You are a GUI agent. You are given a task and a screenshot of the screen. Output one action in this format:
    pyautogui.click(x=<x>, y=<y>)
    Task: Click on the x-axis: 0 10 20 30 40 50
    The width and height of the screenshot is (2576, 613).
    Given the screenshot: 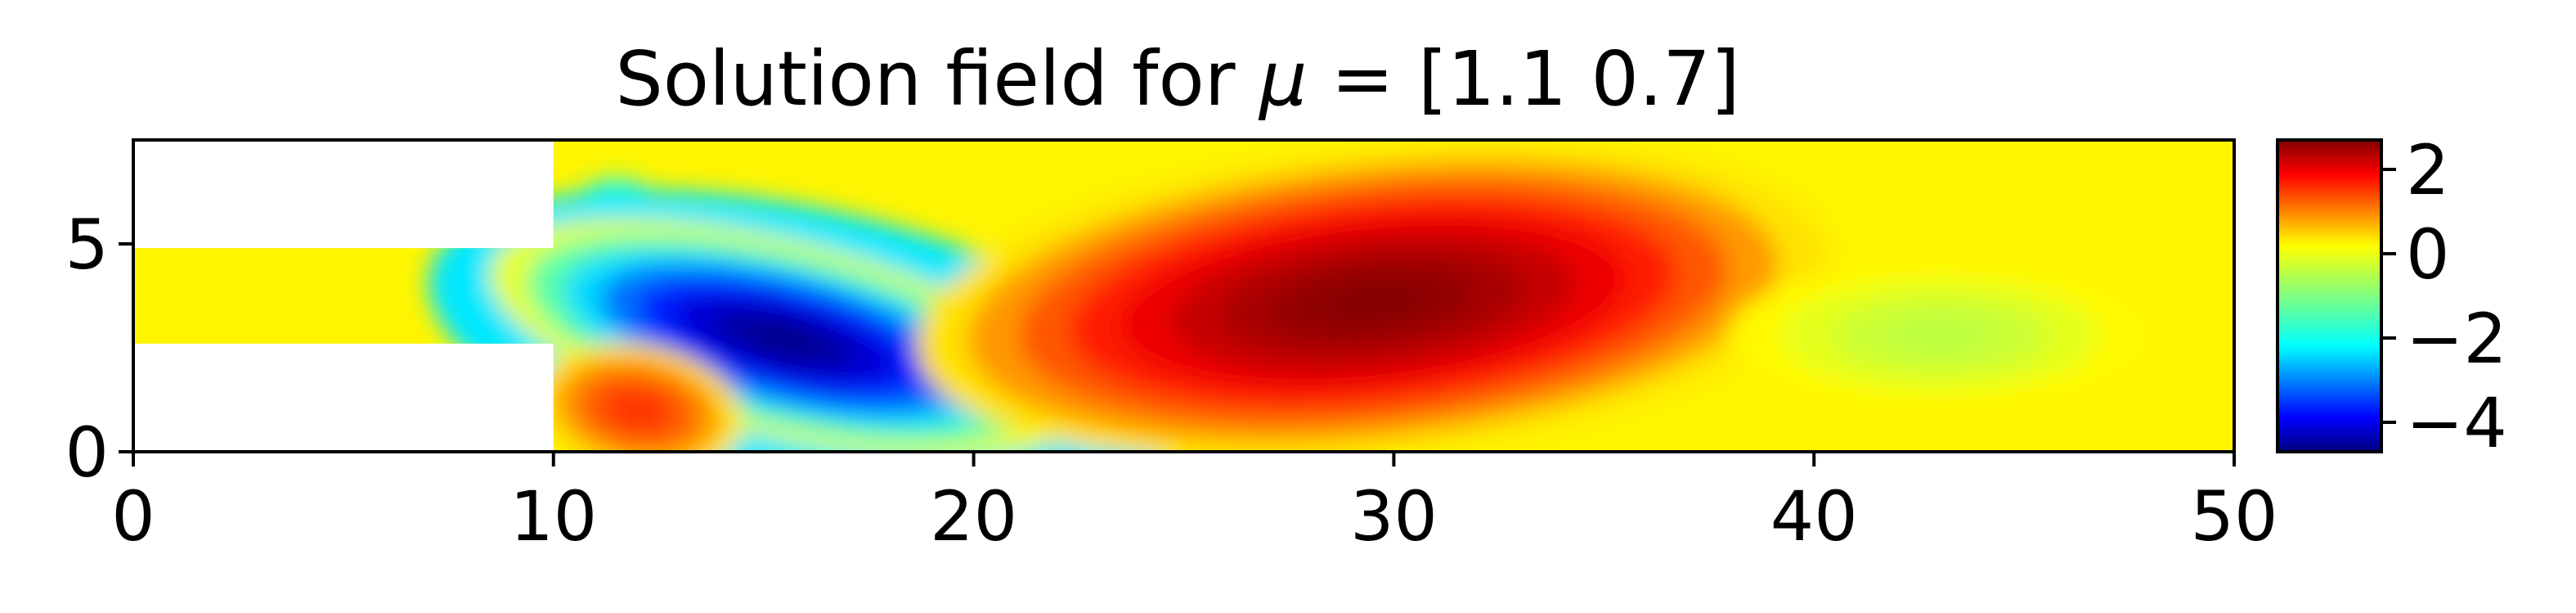 What is the action you would take?
    pyautogui.click(x=1194, y=504)
    